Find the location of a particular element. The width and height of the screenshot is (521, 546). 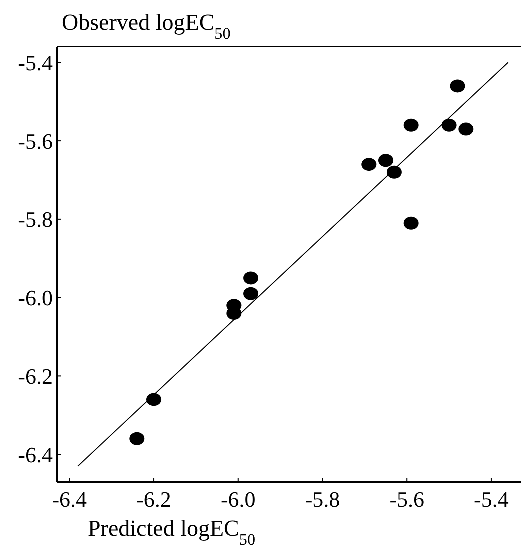

y-tick-label: -6.0 is located at coordinates (35, 298).